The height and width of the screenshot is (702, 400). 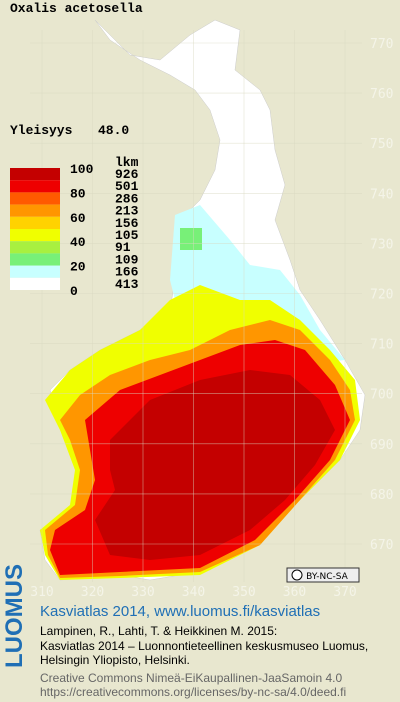 I want to click on count-header: lkm, so click(x=127, y=162).